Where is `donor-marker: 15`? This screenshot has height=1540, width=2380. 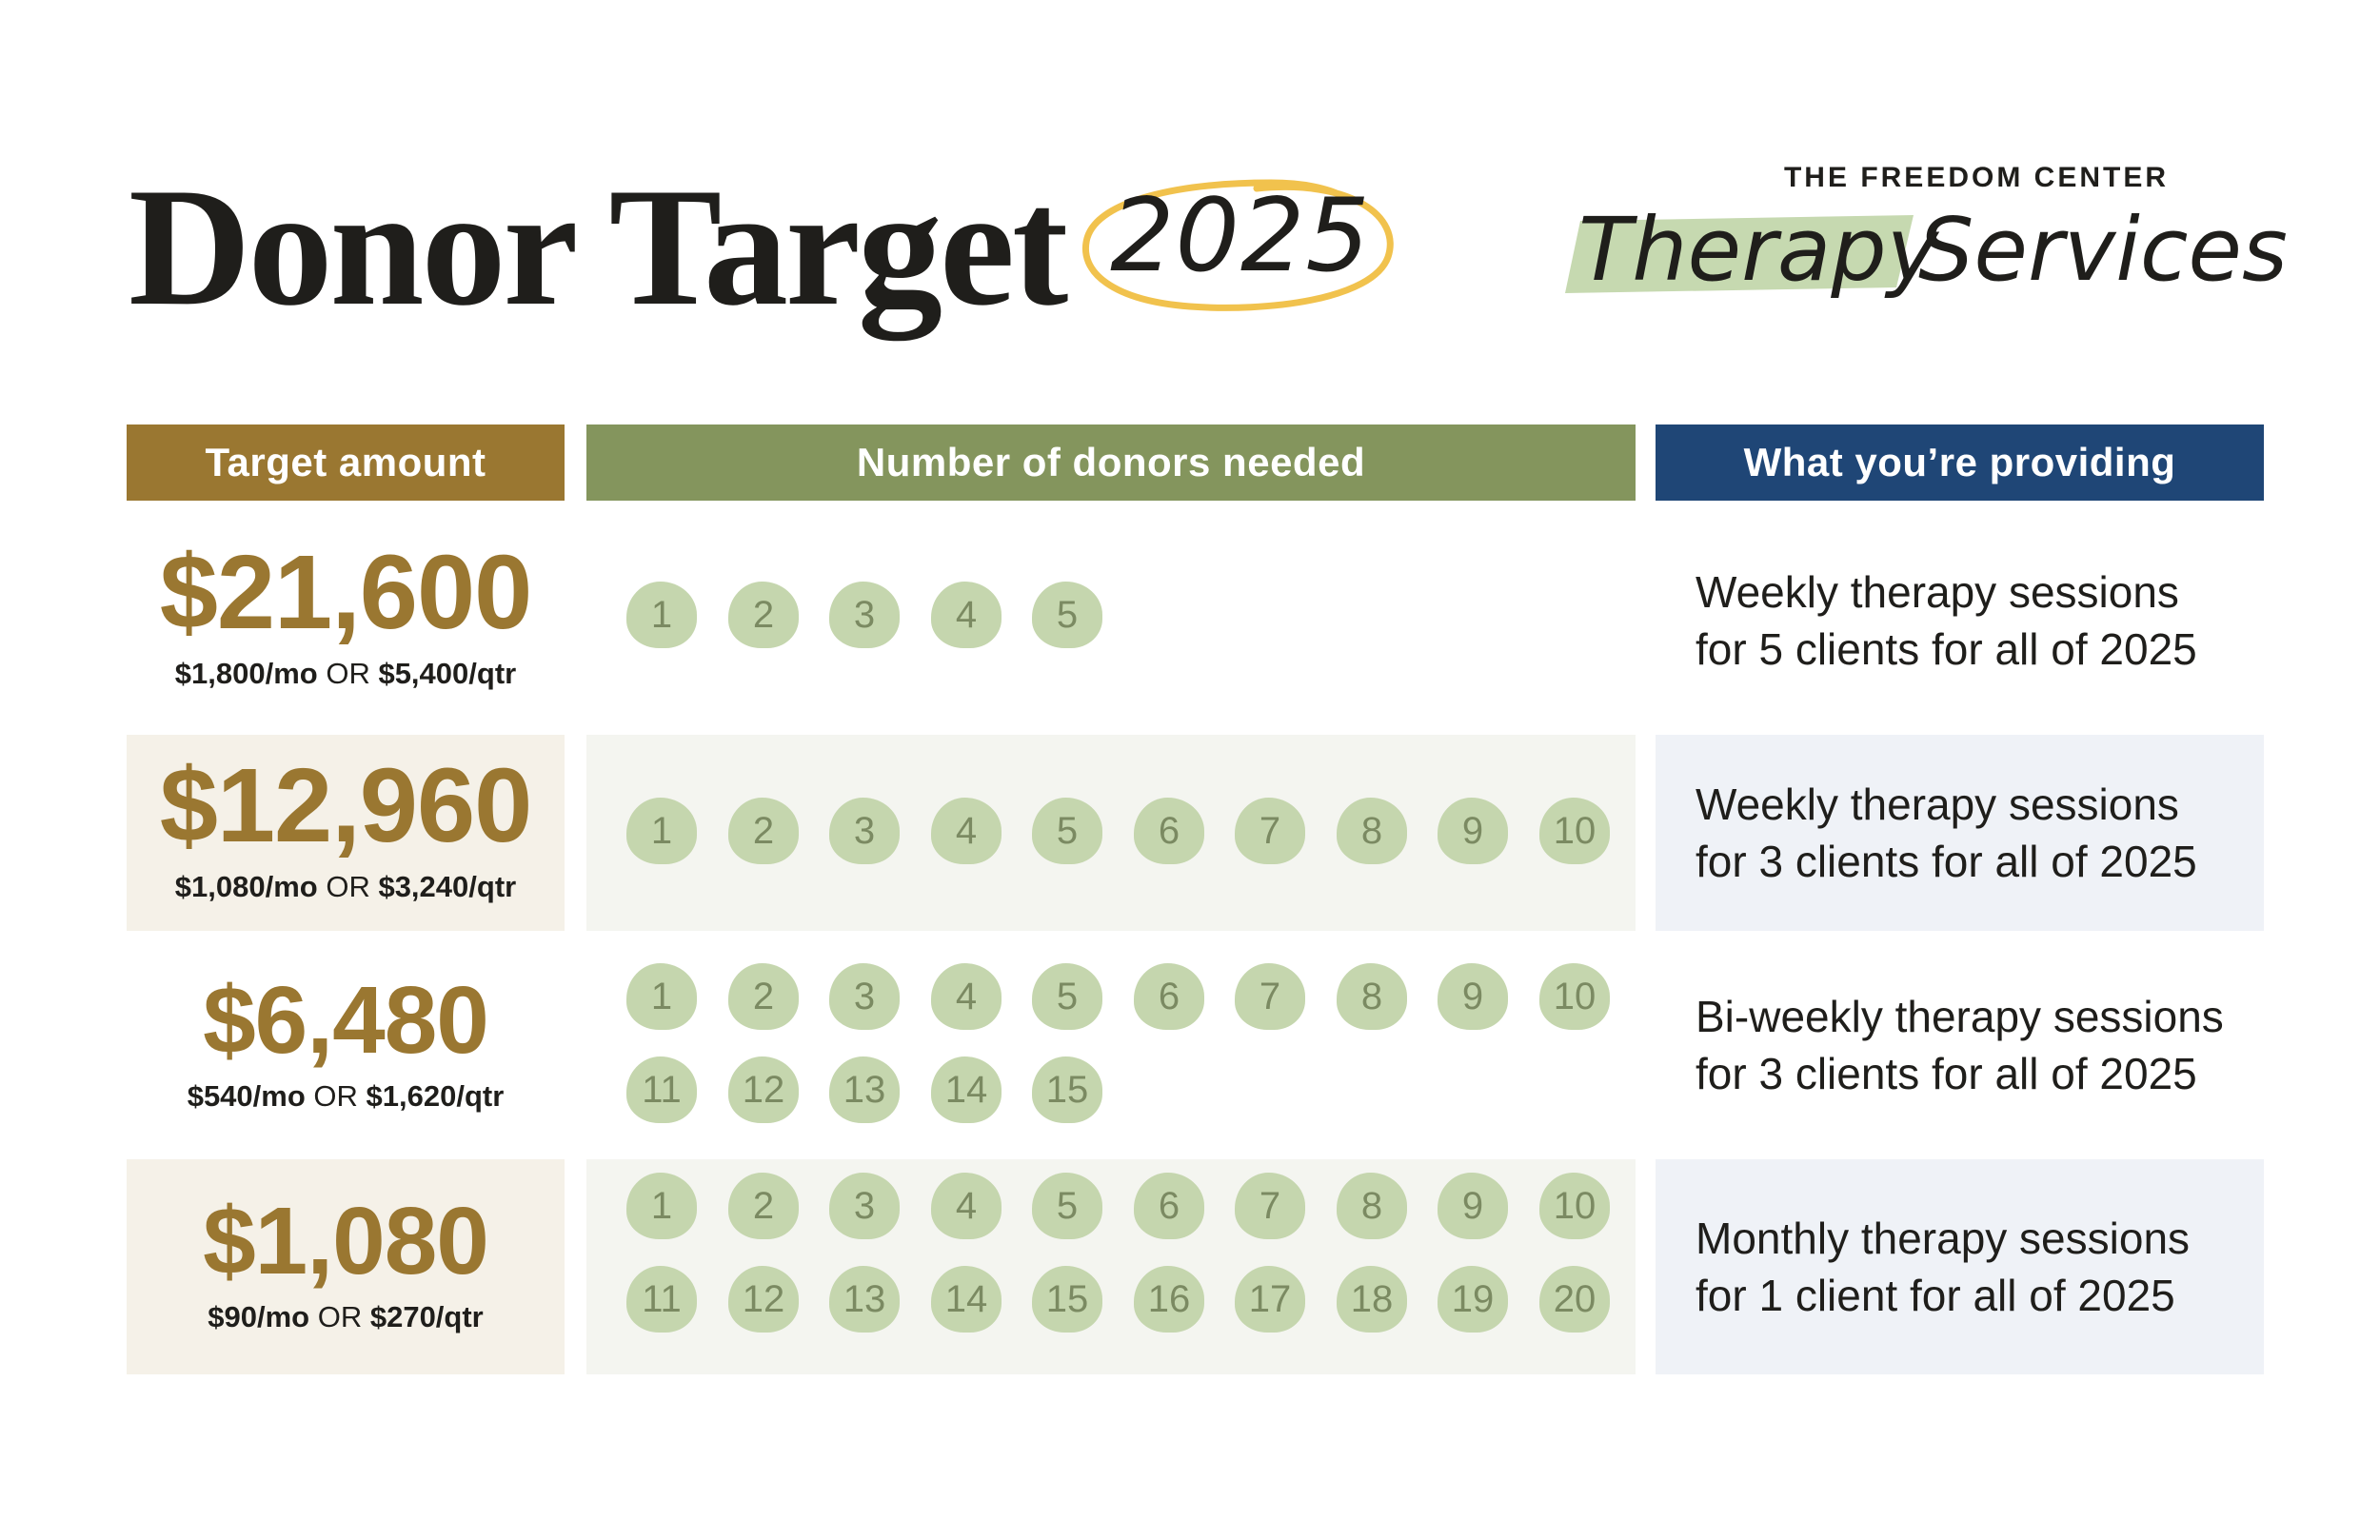
donor-marker: 15 is located at coordinates (1067, 1299).